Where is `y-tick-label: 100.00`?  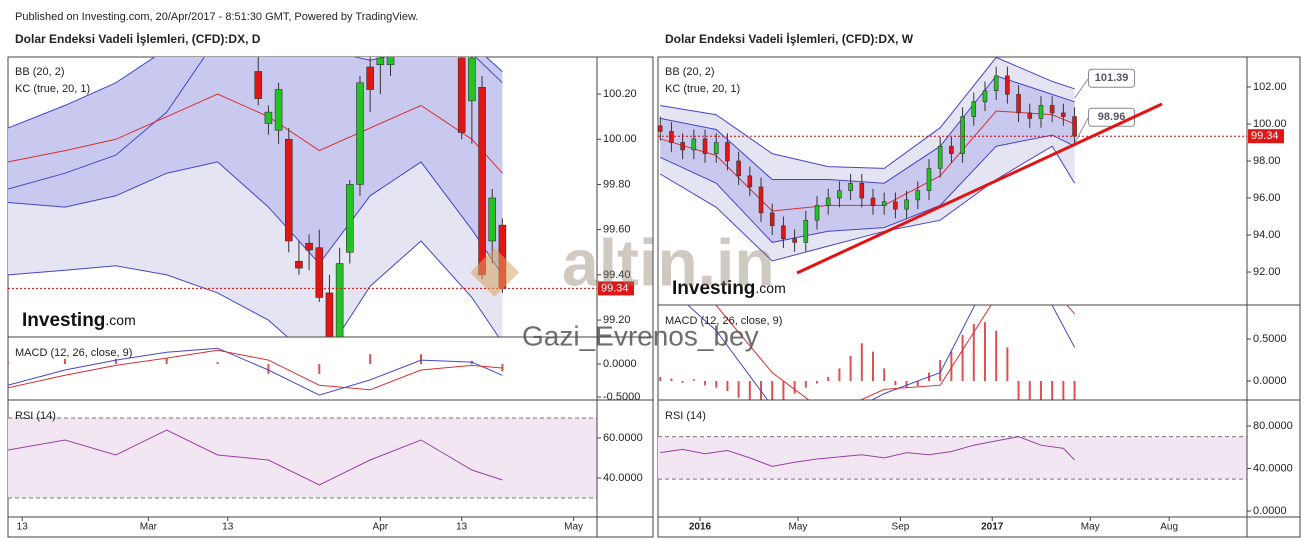 y-tick-label: 100.00 is located at coordinates (620, 139).